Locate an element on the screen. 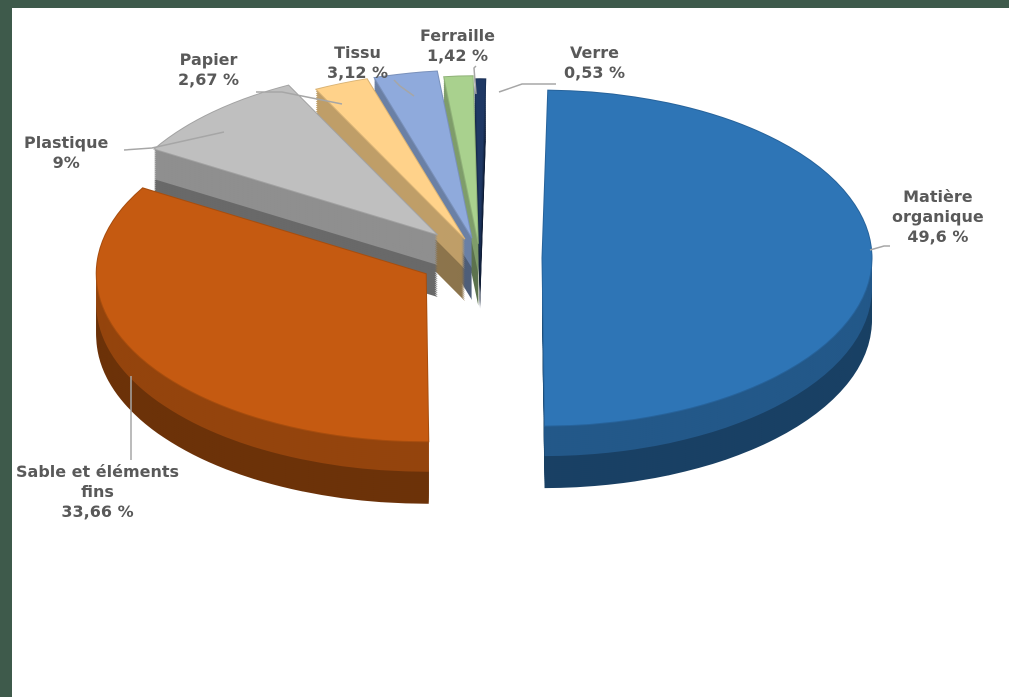 This screenshot has height=697, width=1009. leader-line-plastique is located at coordinates (174, 141).